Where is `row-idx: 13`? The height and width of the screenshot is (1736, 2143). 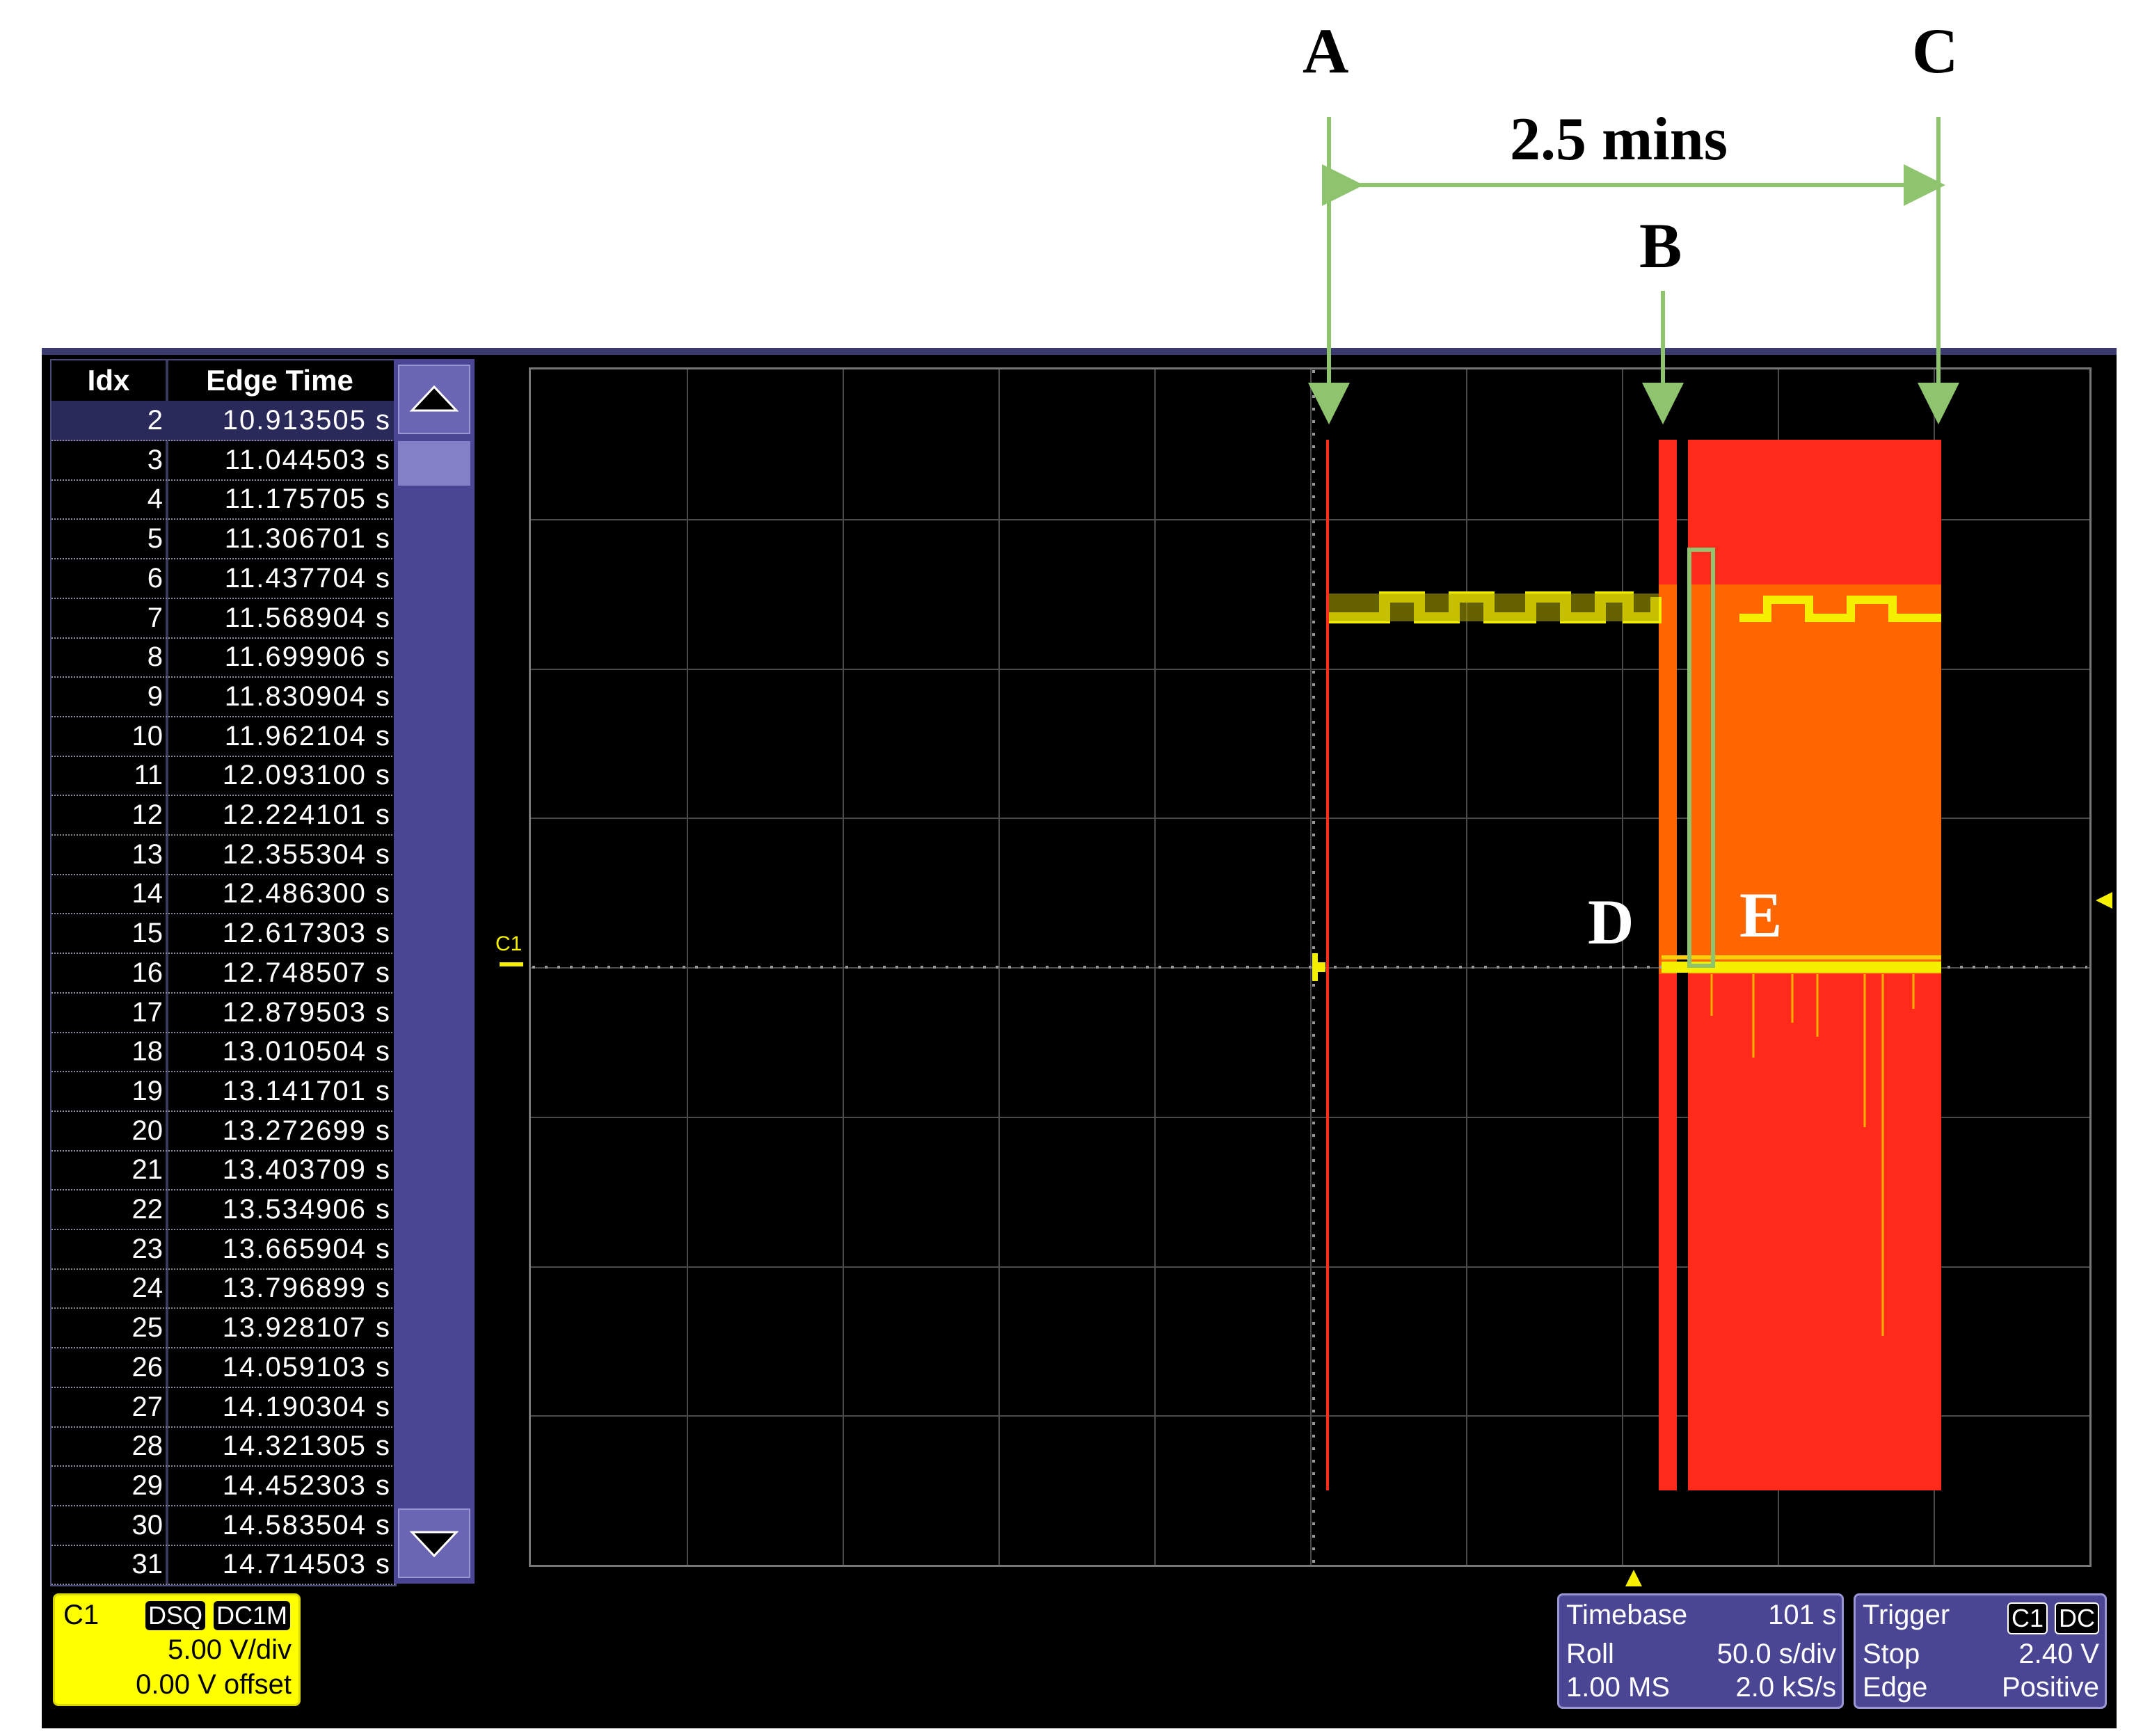 row-idx: 13 is located at coordinates (148, 854).